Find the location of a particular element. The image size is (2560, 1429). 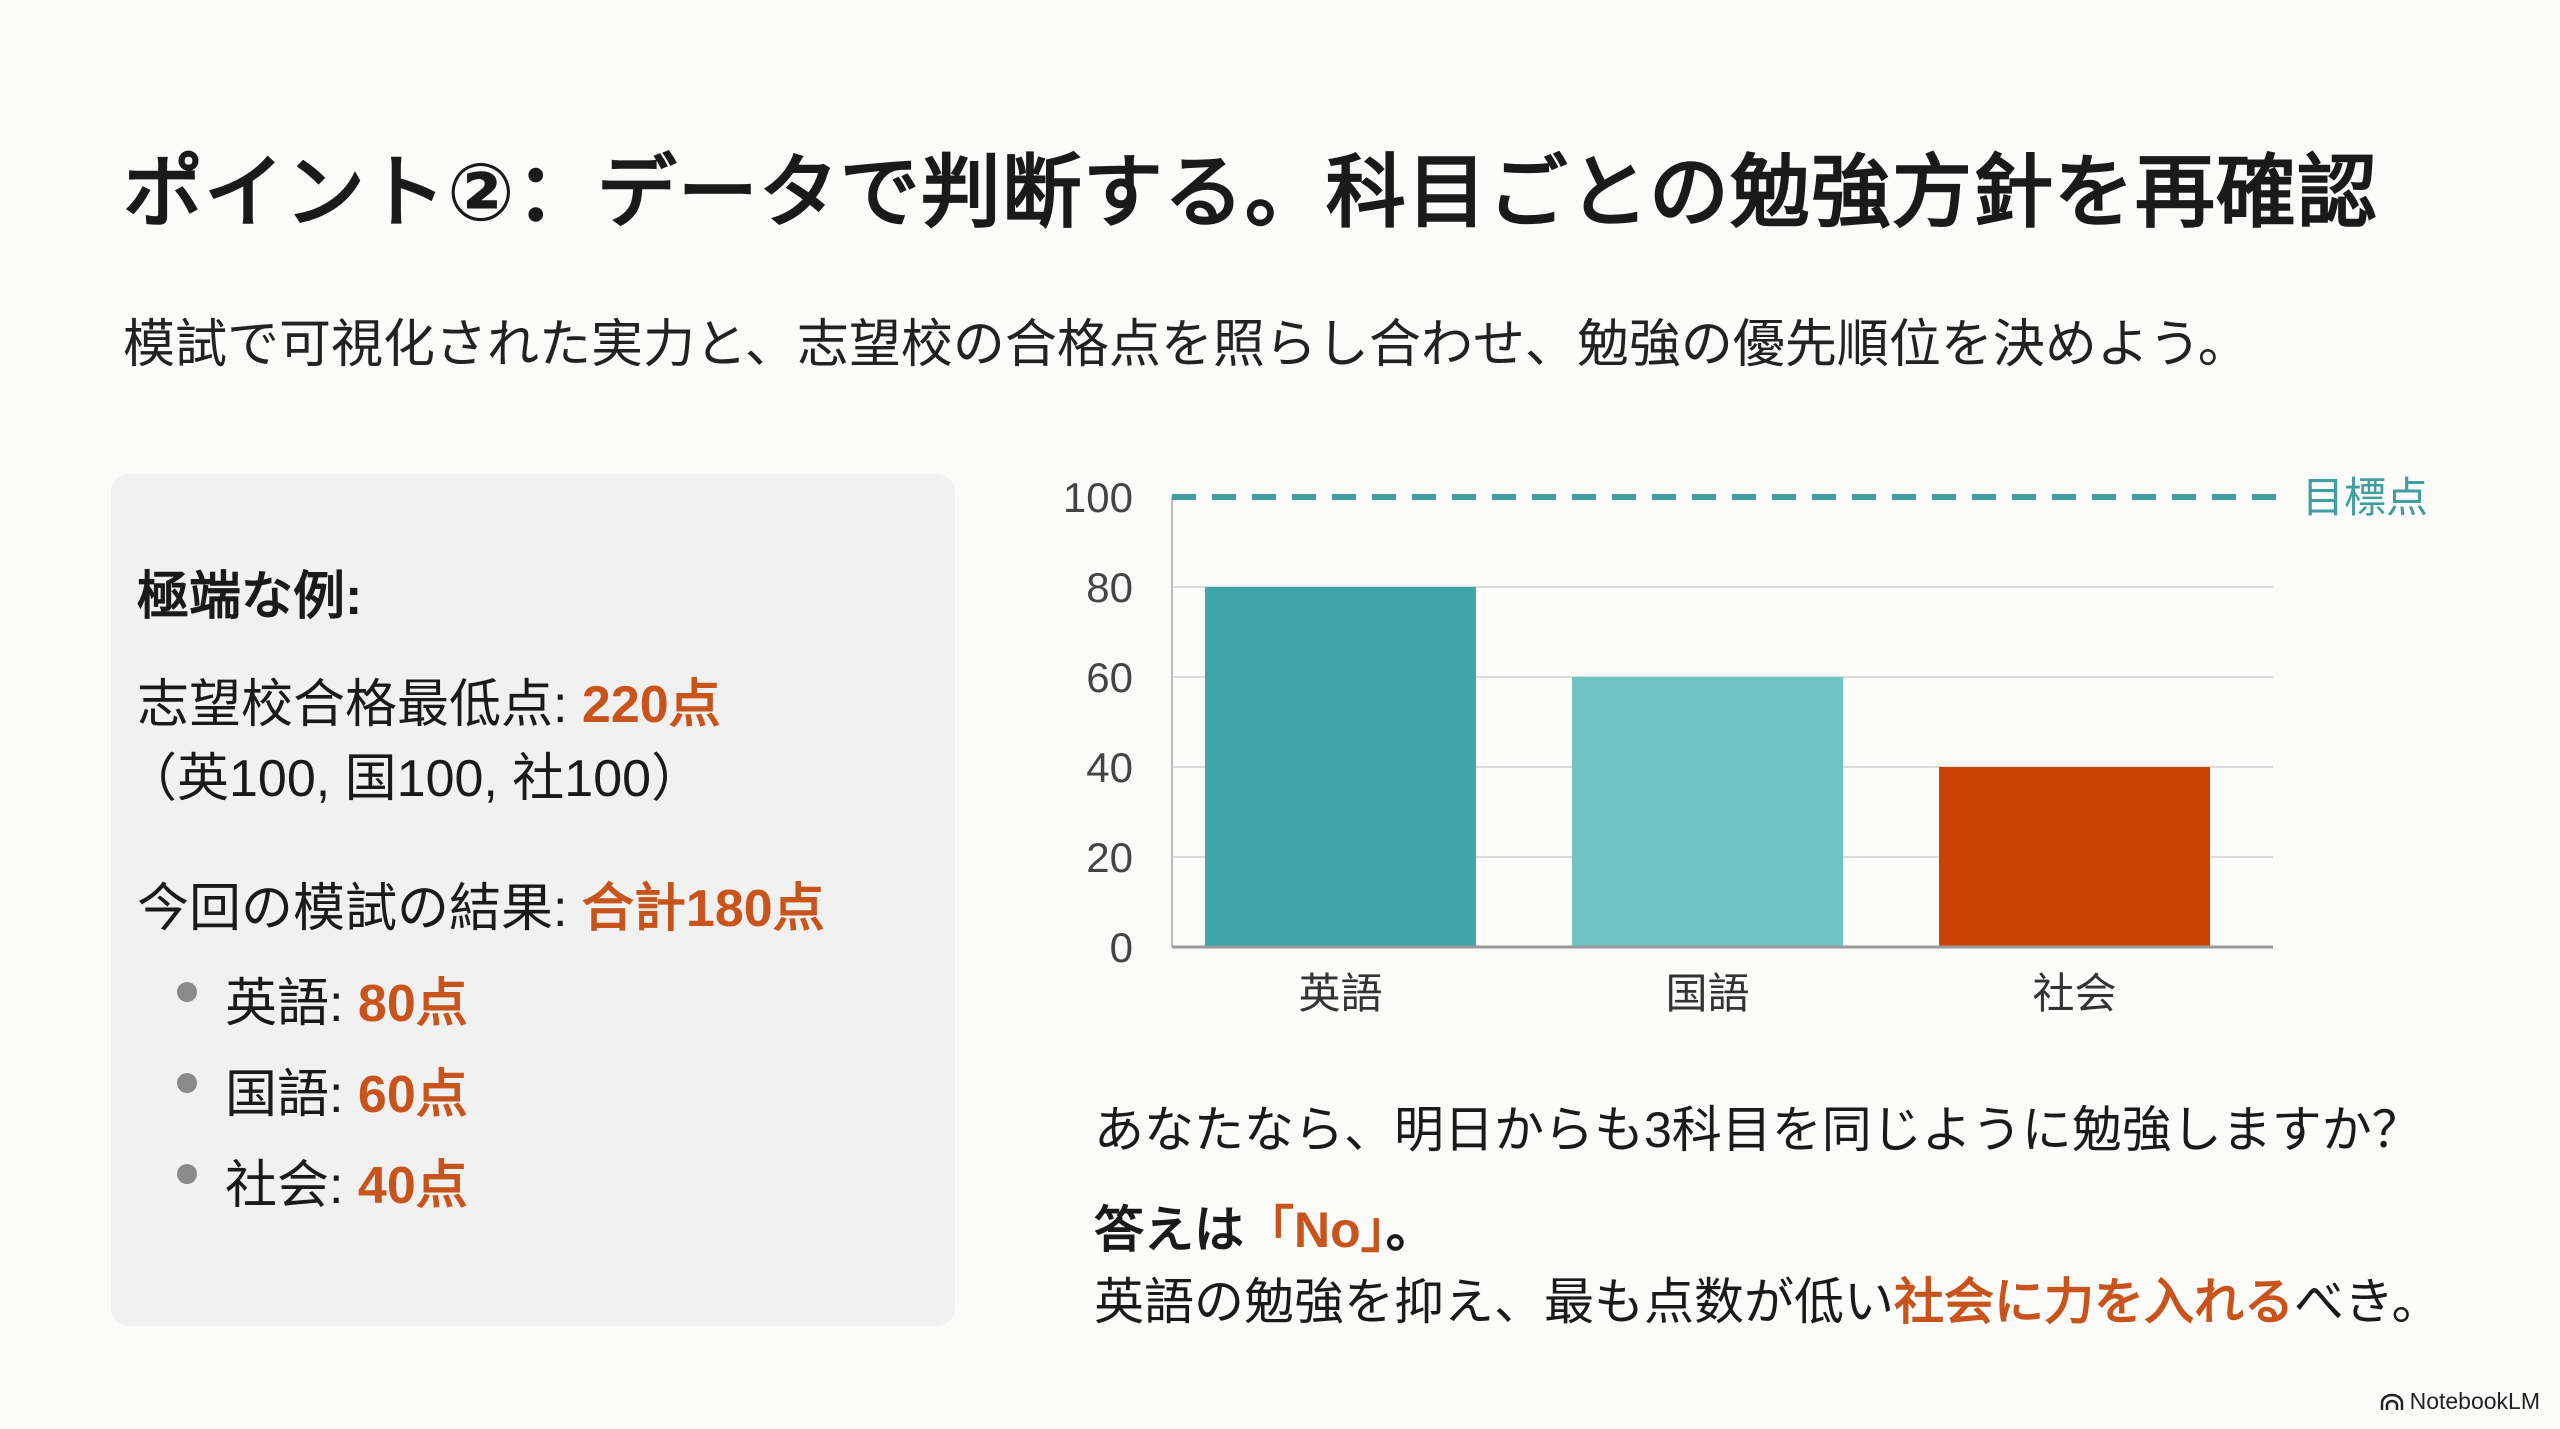

list-item: 社会: 40点 is located at coordinates (346, 1180).